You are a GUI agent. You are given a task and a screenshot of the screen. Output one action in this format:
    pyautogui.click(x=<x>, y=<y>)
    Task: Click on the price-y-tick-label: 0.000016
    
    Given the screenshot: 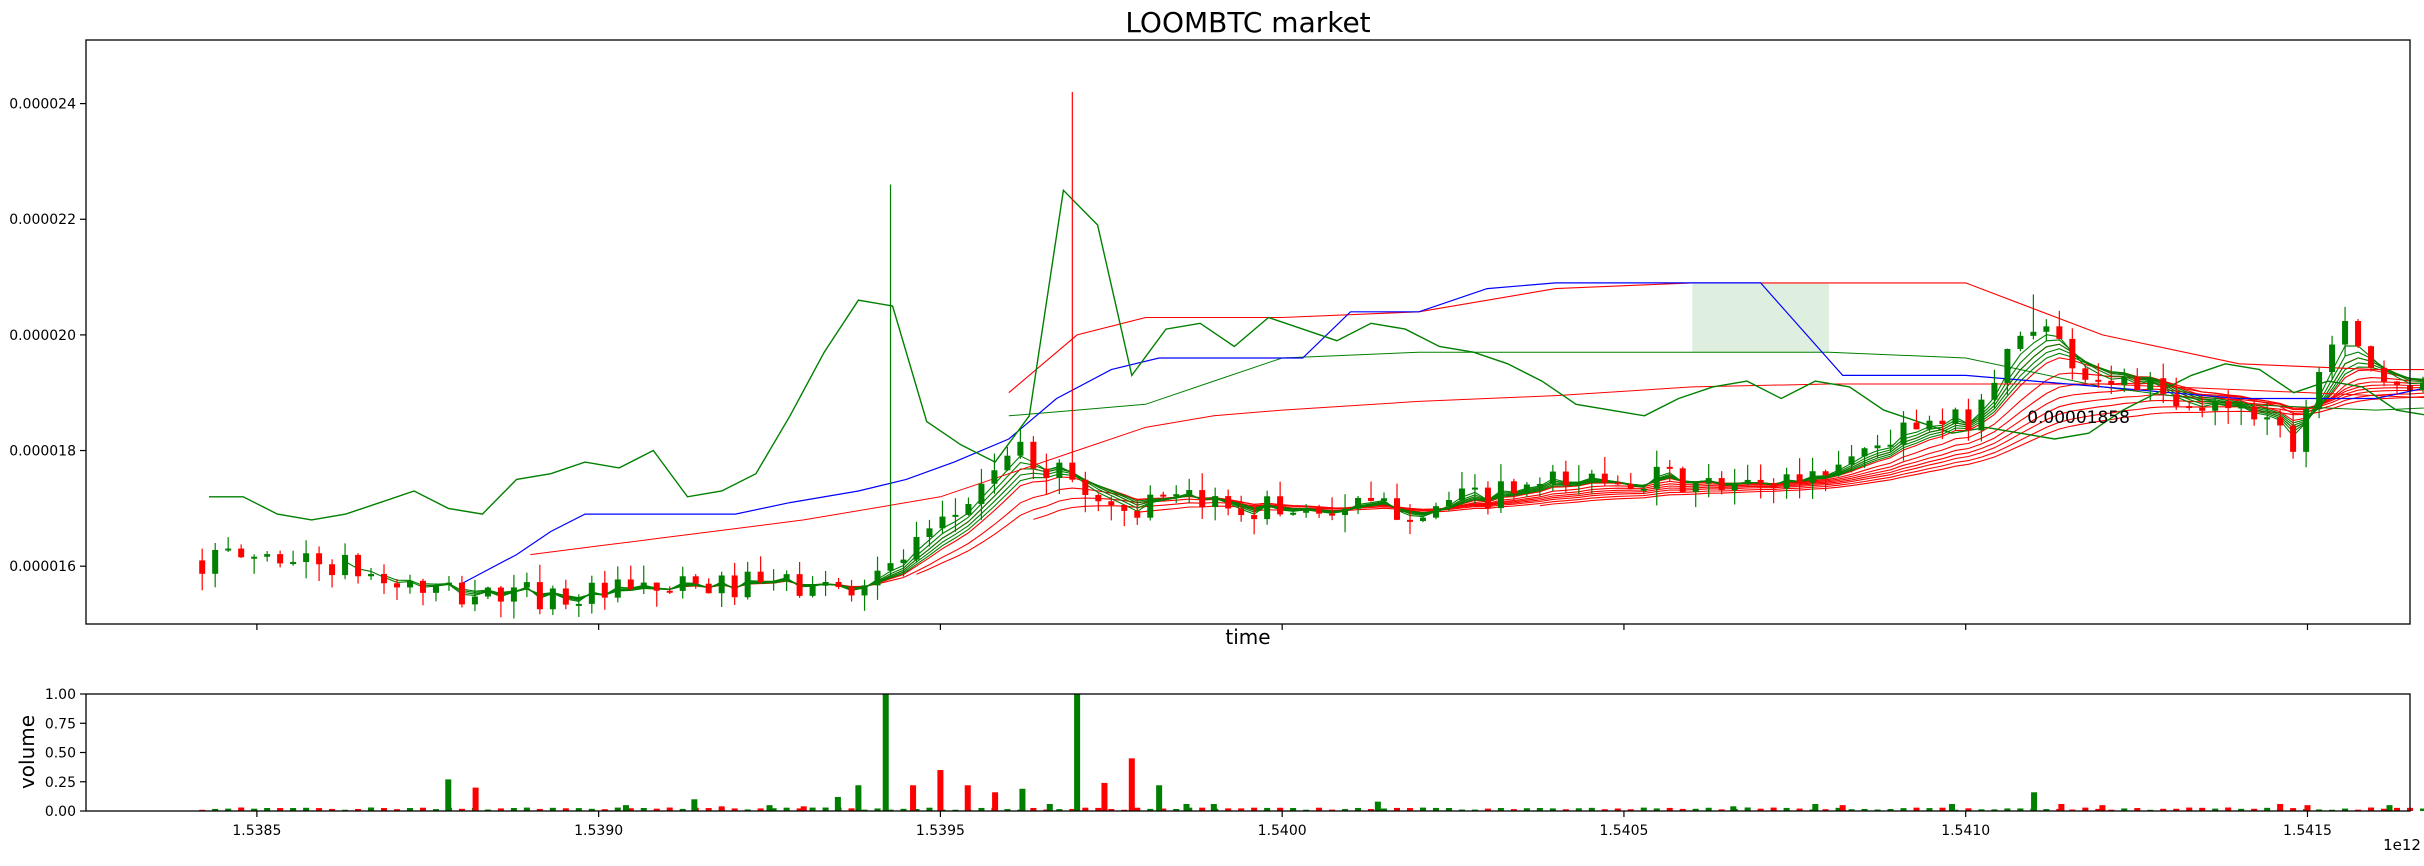 What is the action you would take?
    pyautogui.click(x=42, y=567)
    